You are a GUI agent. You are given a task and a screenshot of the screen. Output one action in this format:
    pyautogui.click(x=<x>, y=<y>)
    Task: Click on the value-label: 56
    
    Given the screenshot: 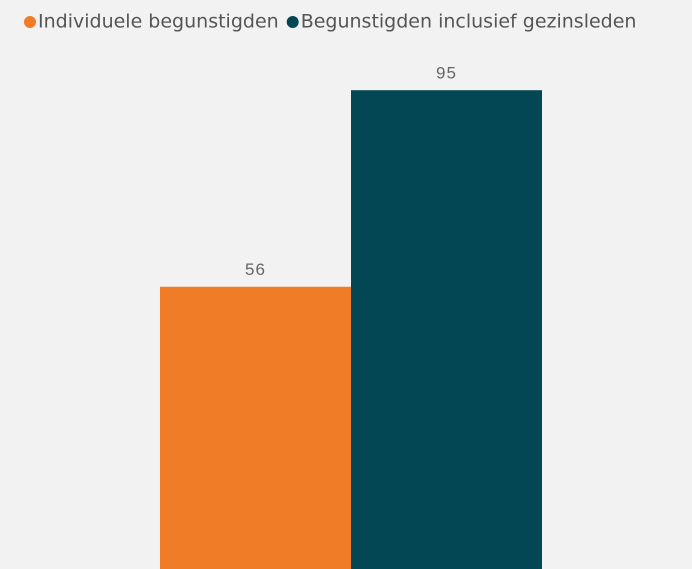 What is the action you would take?
    pyautogui.click(x=255, y=269)
    